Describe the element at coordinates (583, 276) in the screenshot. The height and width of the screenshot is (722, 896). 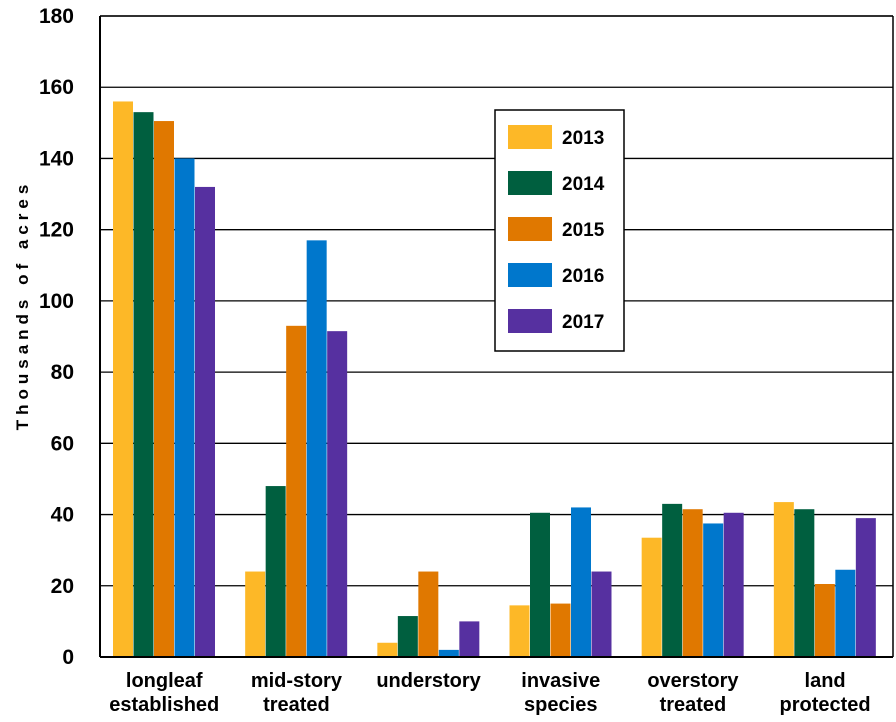
I see `legend-label: 2016` at that location.